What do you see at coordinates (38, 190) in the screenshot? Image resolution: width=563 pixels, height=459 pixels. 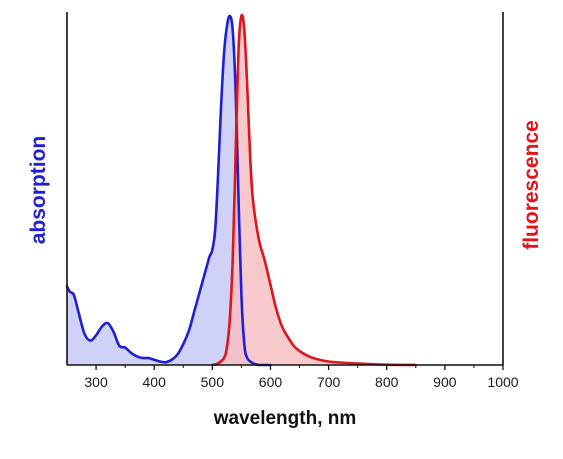 I see `left-y-axis-label: absorption` at bounding box center [38, 190].